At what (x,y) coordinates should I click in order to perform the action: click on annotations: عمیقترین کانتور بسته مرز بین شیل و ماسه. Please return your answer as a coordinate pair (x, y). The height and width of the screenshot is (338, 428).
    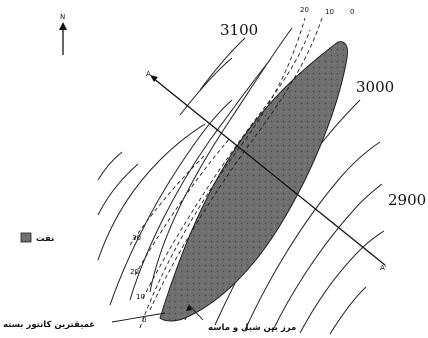
    Looking at the image, I should click on (149, 318).